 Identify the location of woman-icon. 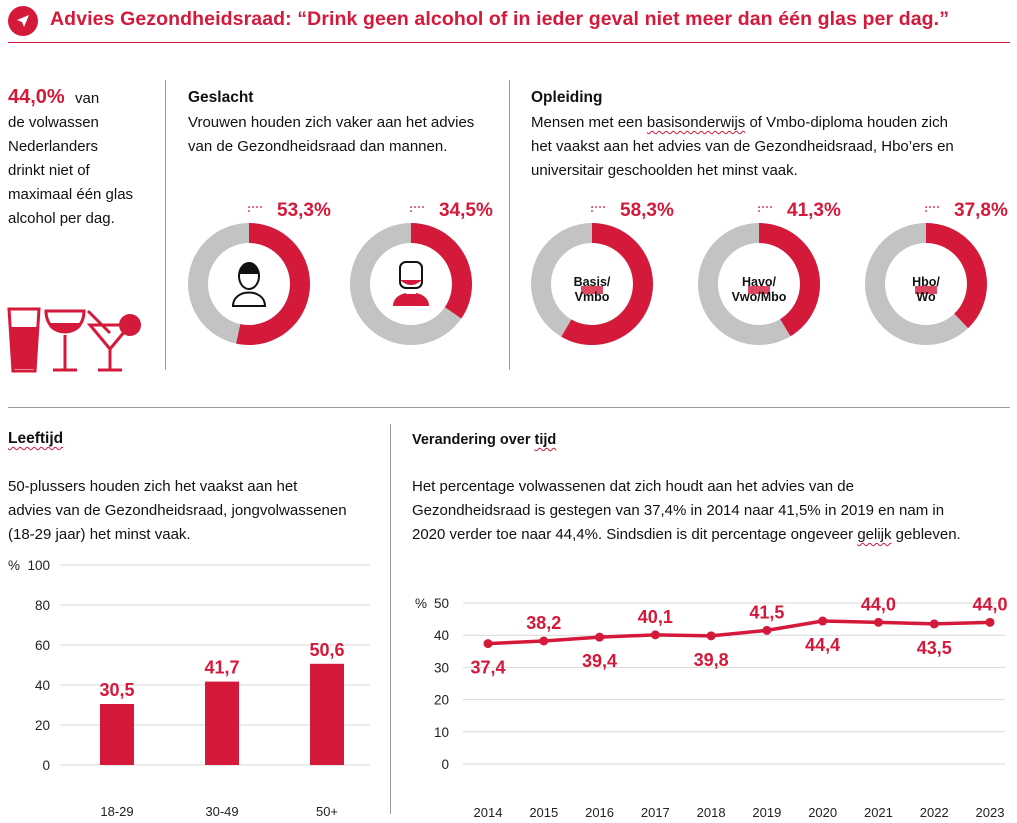
(249, 284).